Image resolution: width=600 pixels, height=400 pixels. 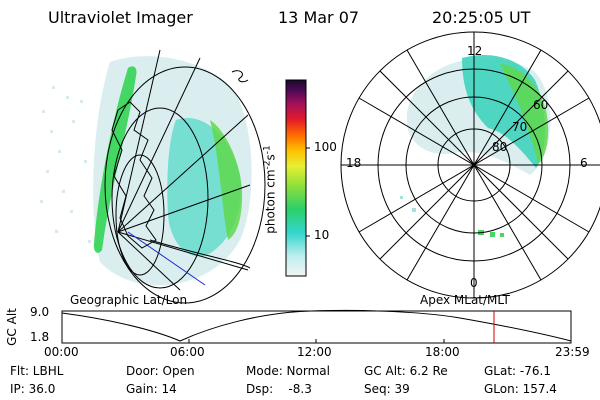 What do you see at coordinates (12, 327) in the screenshot?
I see `timeline-axis-title: GC Alt` at bounding box center [12, 327].